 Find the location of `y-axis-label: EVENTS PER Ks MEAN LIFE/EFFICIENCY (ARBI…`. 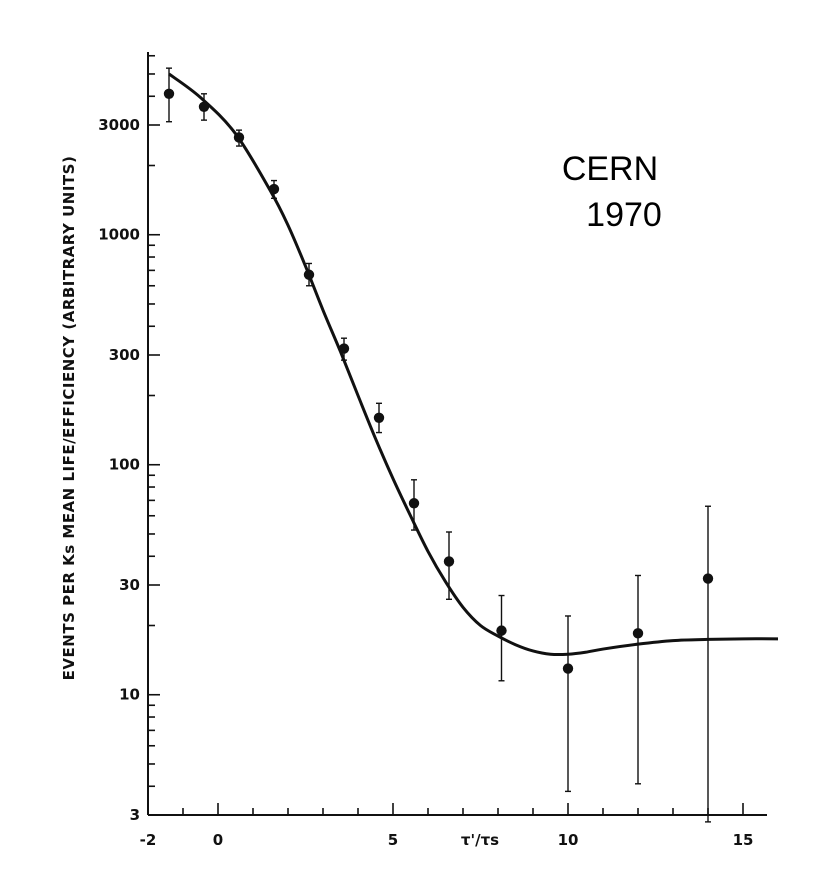

y-axis-label: EVENTS PER Ks MEAN LIFE/EFFICIENCY (ARBI… is located at coordinates (69, 418).